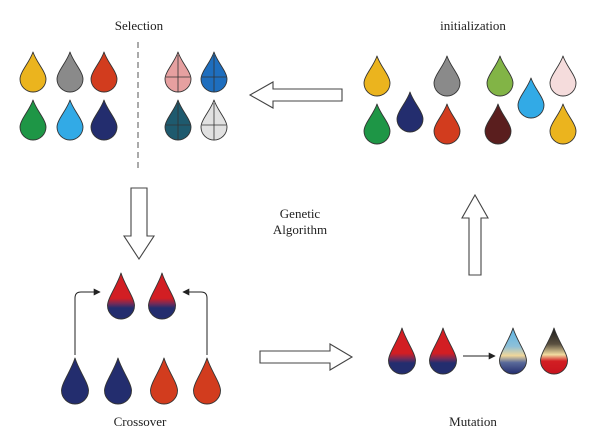 The height and width of the screenshot is (447, 600). Describe the element at coordinates (300, 213) in the screenshot. I see `label-genetic: Genetic` at that location.